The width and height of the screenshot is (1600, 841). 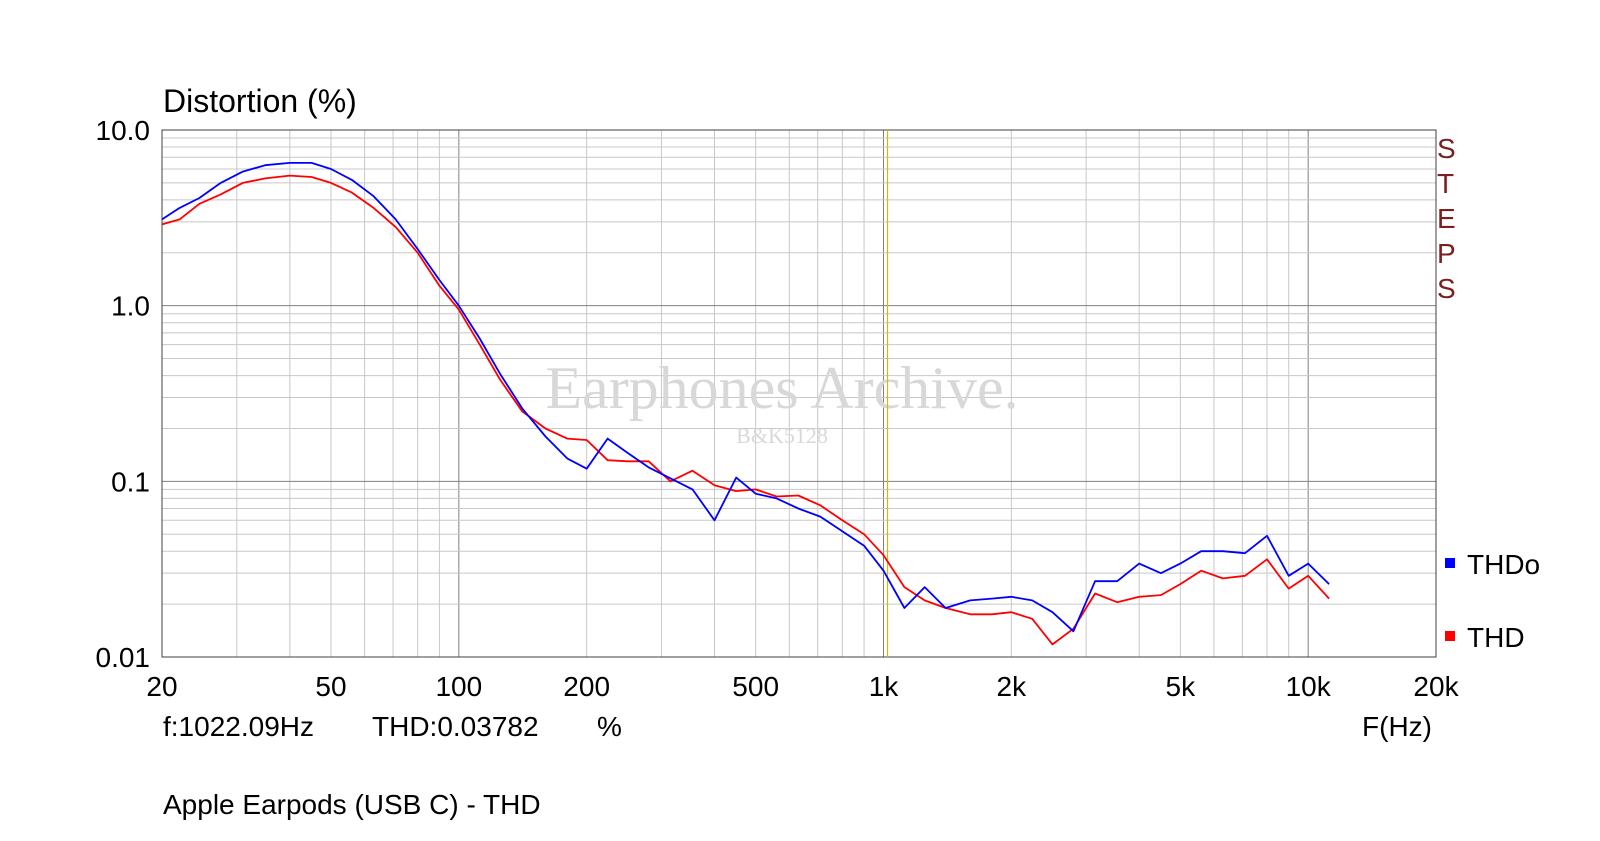 What do you see at coordinates (330, 686) in the screenshot?
I see `x-tick-label: 50` at bounding box center [330, 686].